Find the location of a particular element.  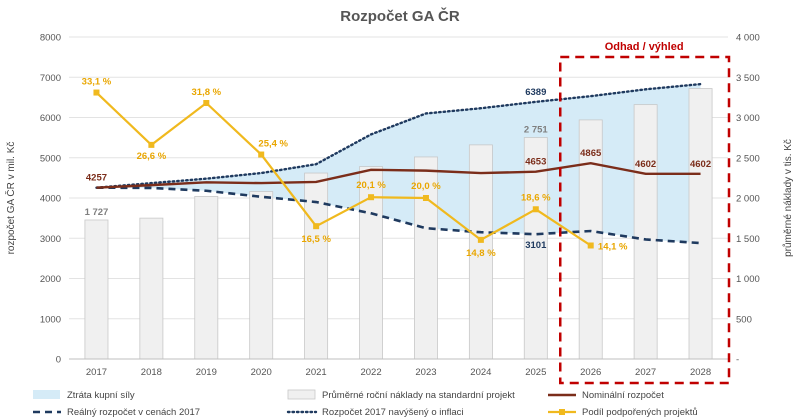

y-left-tick: 5000 is located at coordinates (50, 158).